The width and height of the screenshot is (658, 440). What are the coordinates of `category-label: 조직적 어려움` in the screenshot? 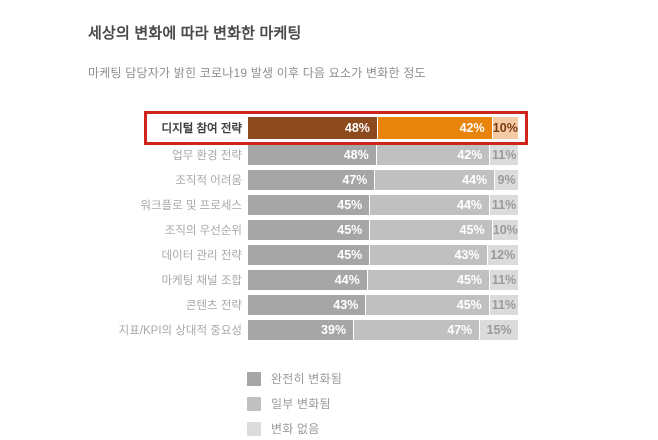 It's located at (208, 180).